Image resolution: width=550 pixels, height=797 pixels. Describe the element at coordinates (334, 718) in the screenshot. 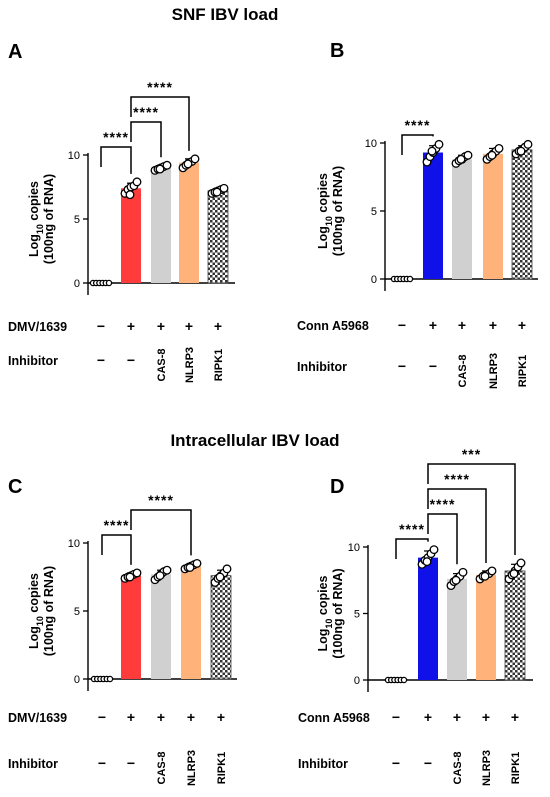

I see `virus-row-label: Conn A5968` at that location.